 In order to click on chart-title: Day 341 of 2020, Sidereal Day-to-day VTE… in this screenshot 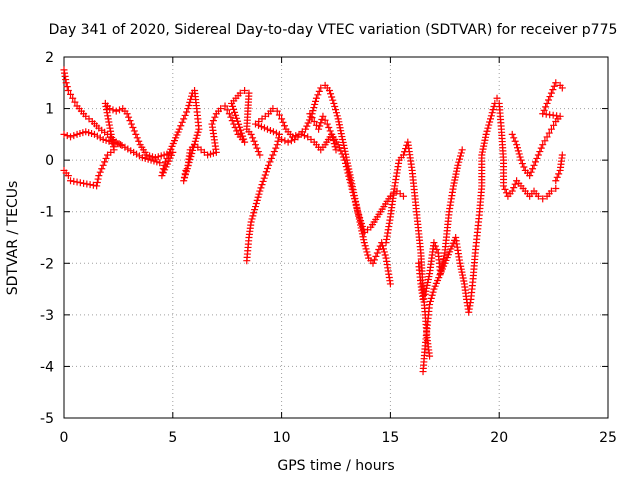, I will do `click(333, 30)`.